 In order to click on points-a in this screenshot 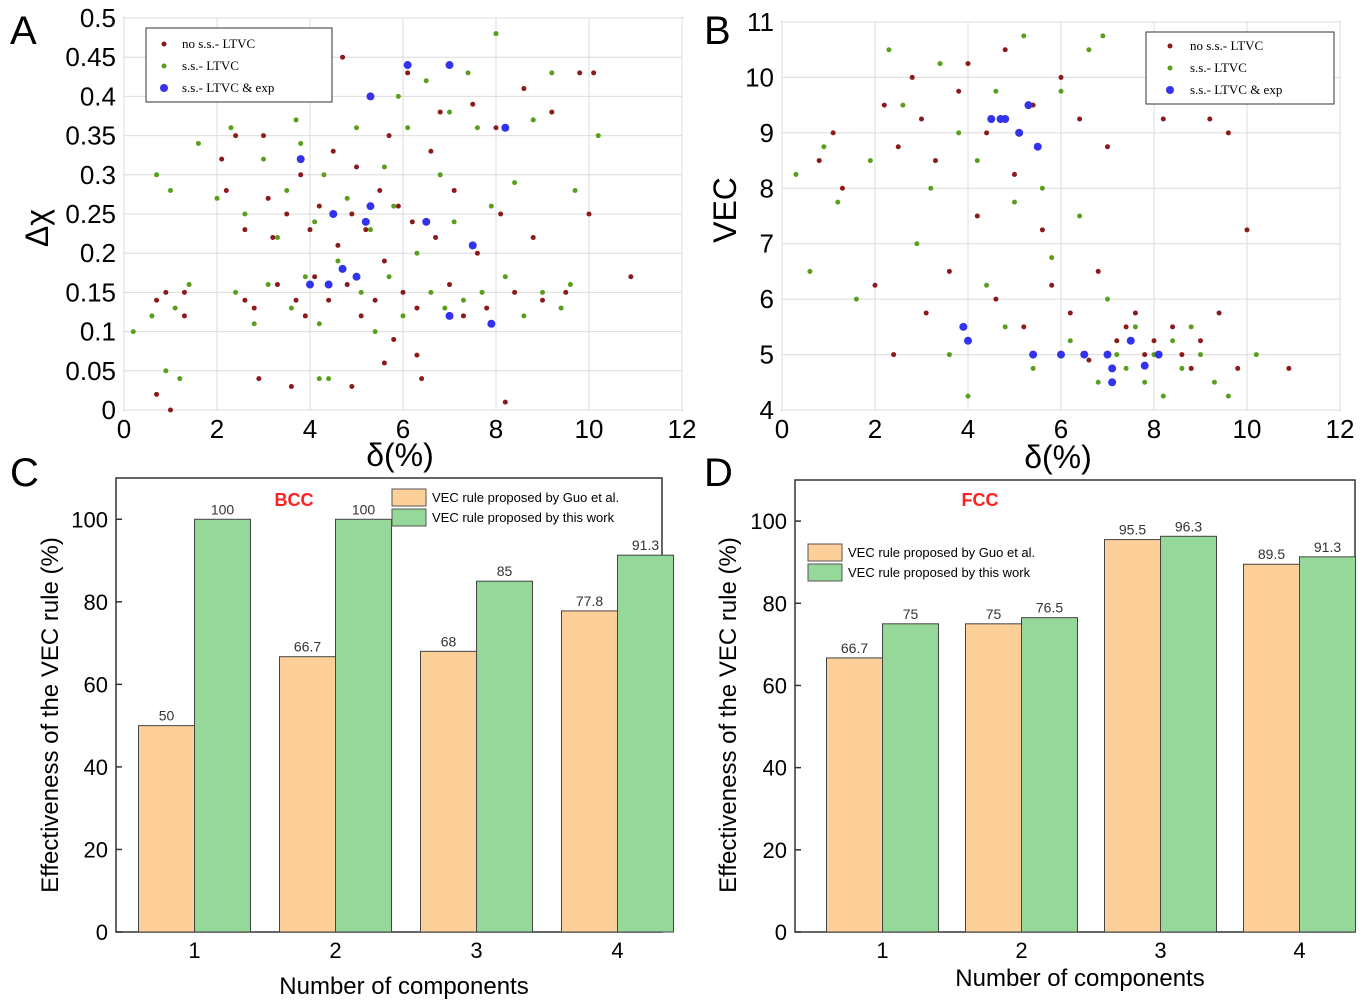, I will do `click(382, 222)`.